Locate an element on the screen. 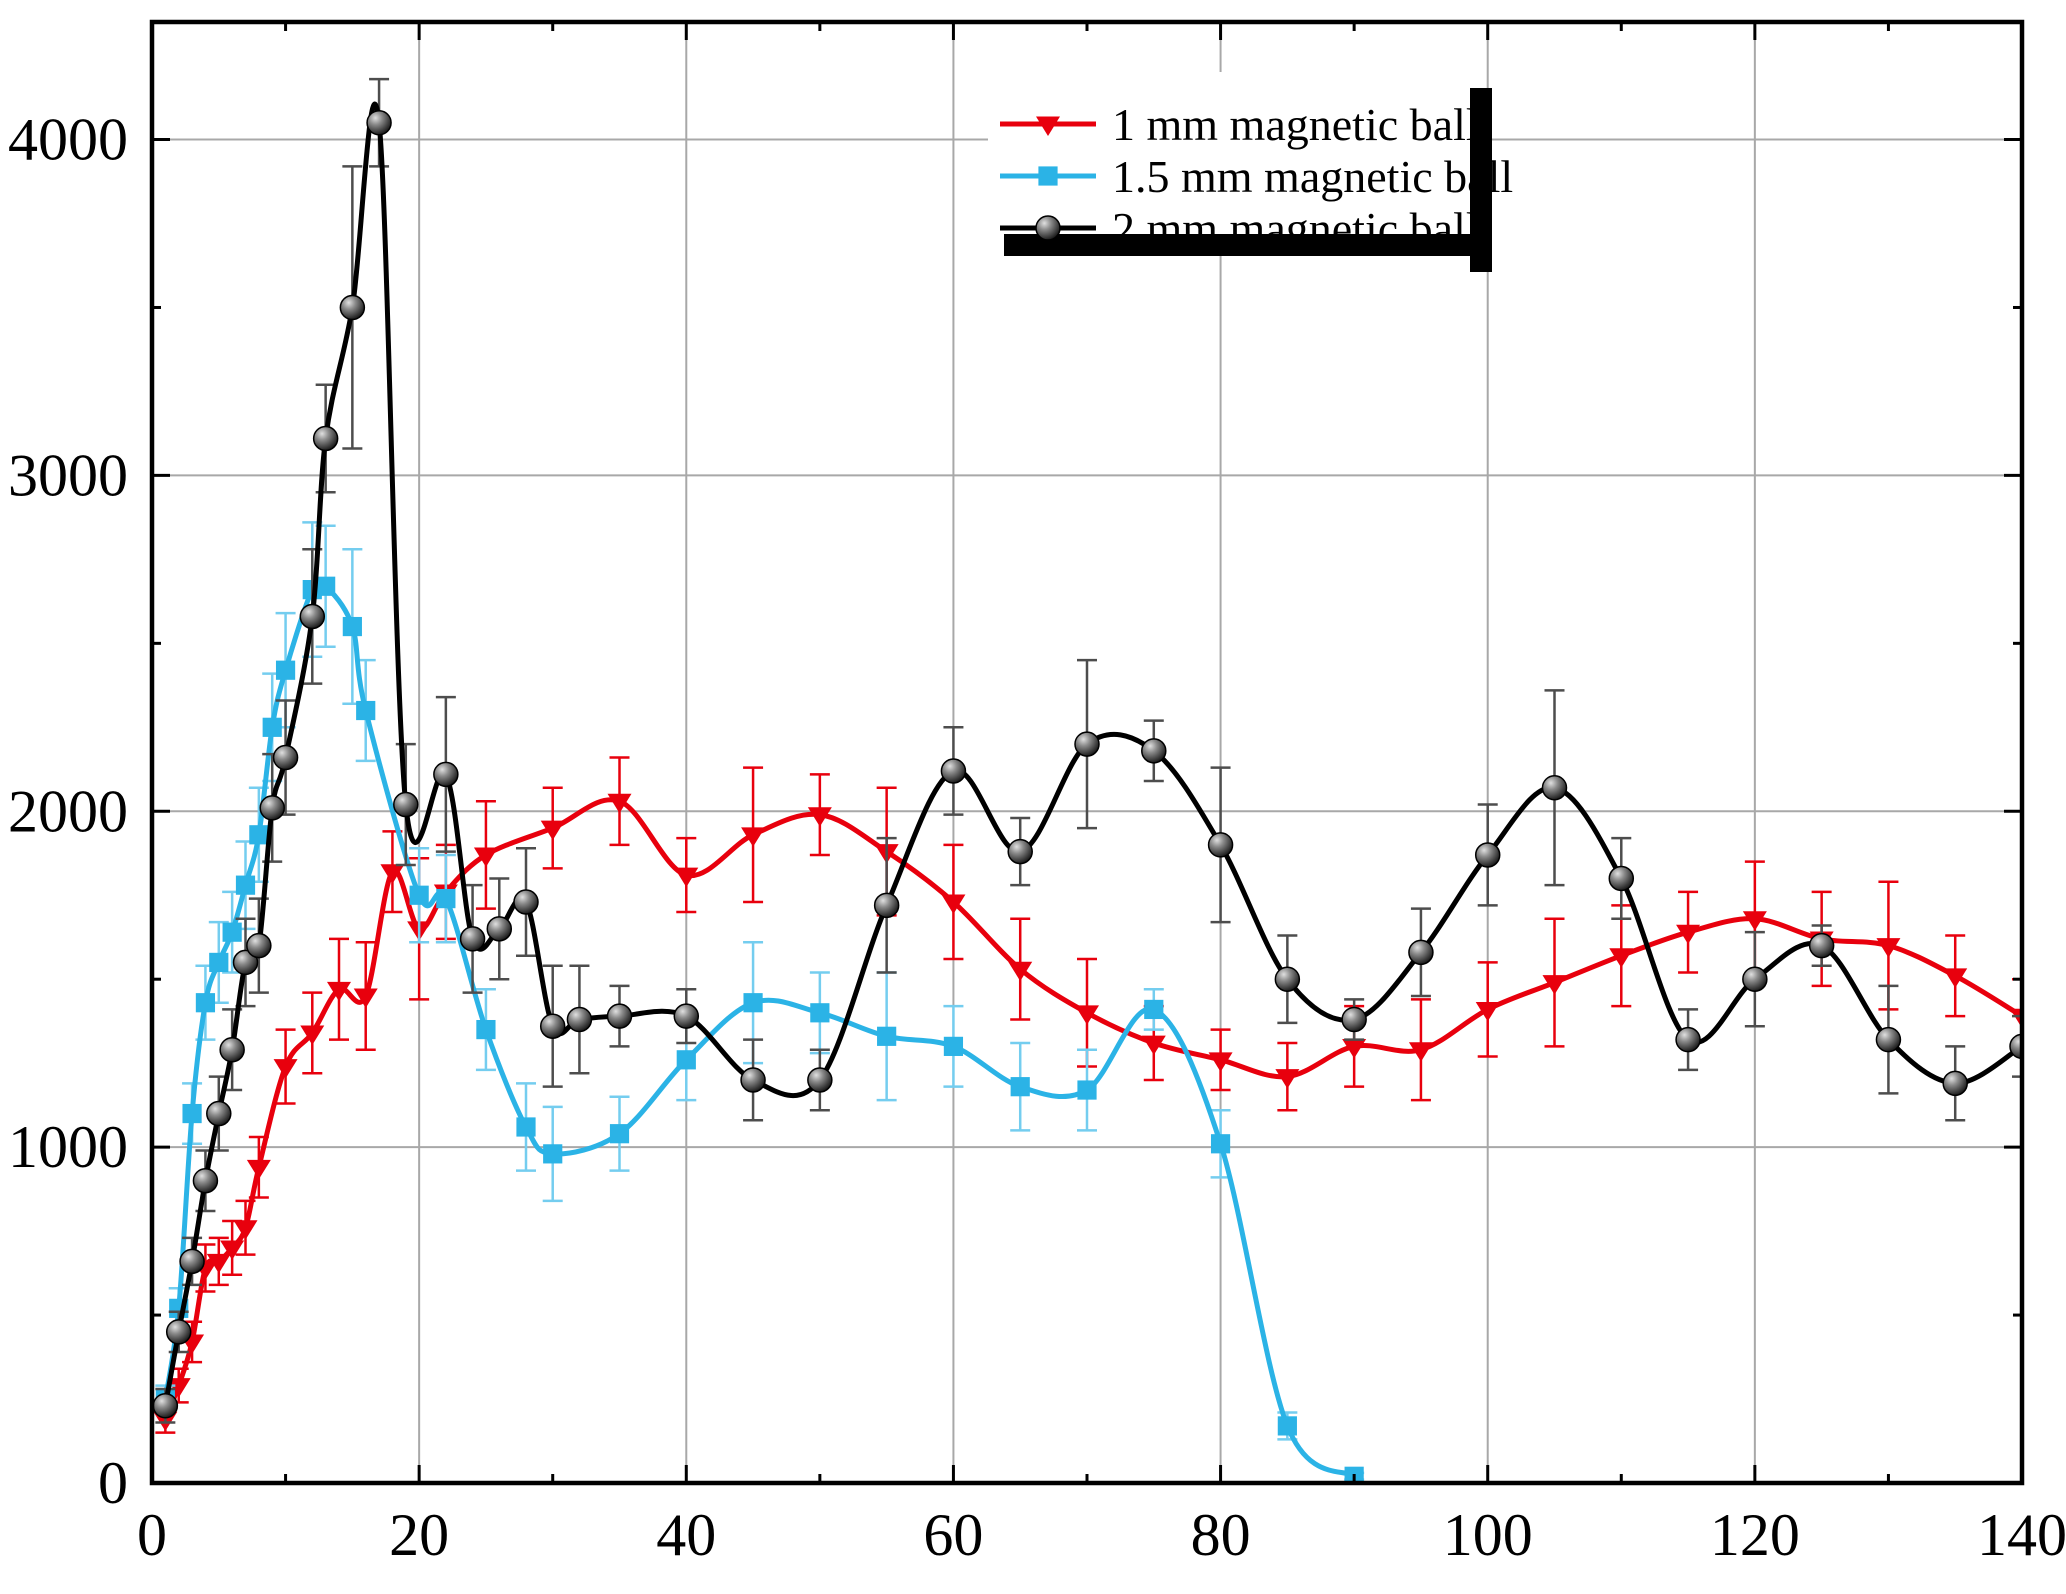 The height and width of the screenshot is (1594, 2066). y-tick-label: 3000 is located at coordinates (68, 475).